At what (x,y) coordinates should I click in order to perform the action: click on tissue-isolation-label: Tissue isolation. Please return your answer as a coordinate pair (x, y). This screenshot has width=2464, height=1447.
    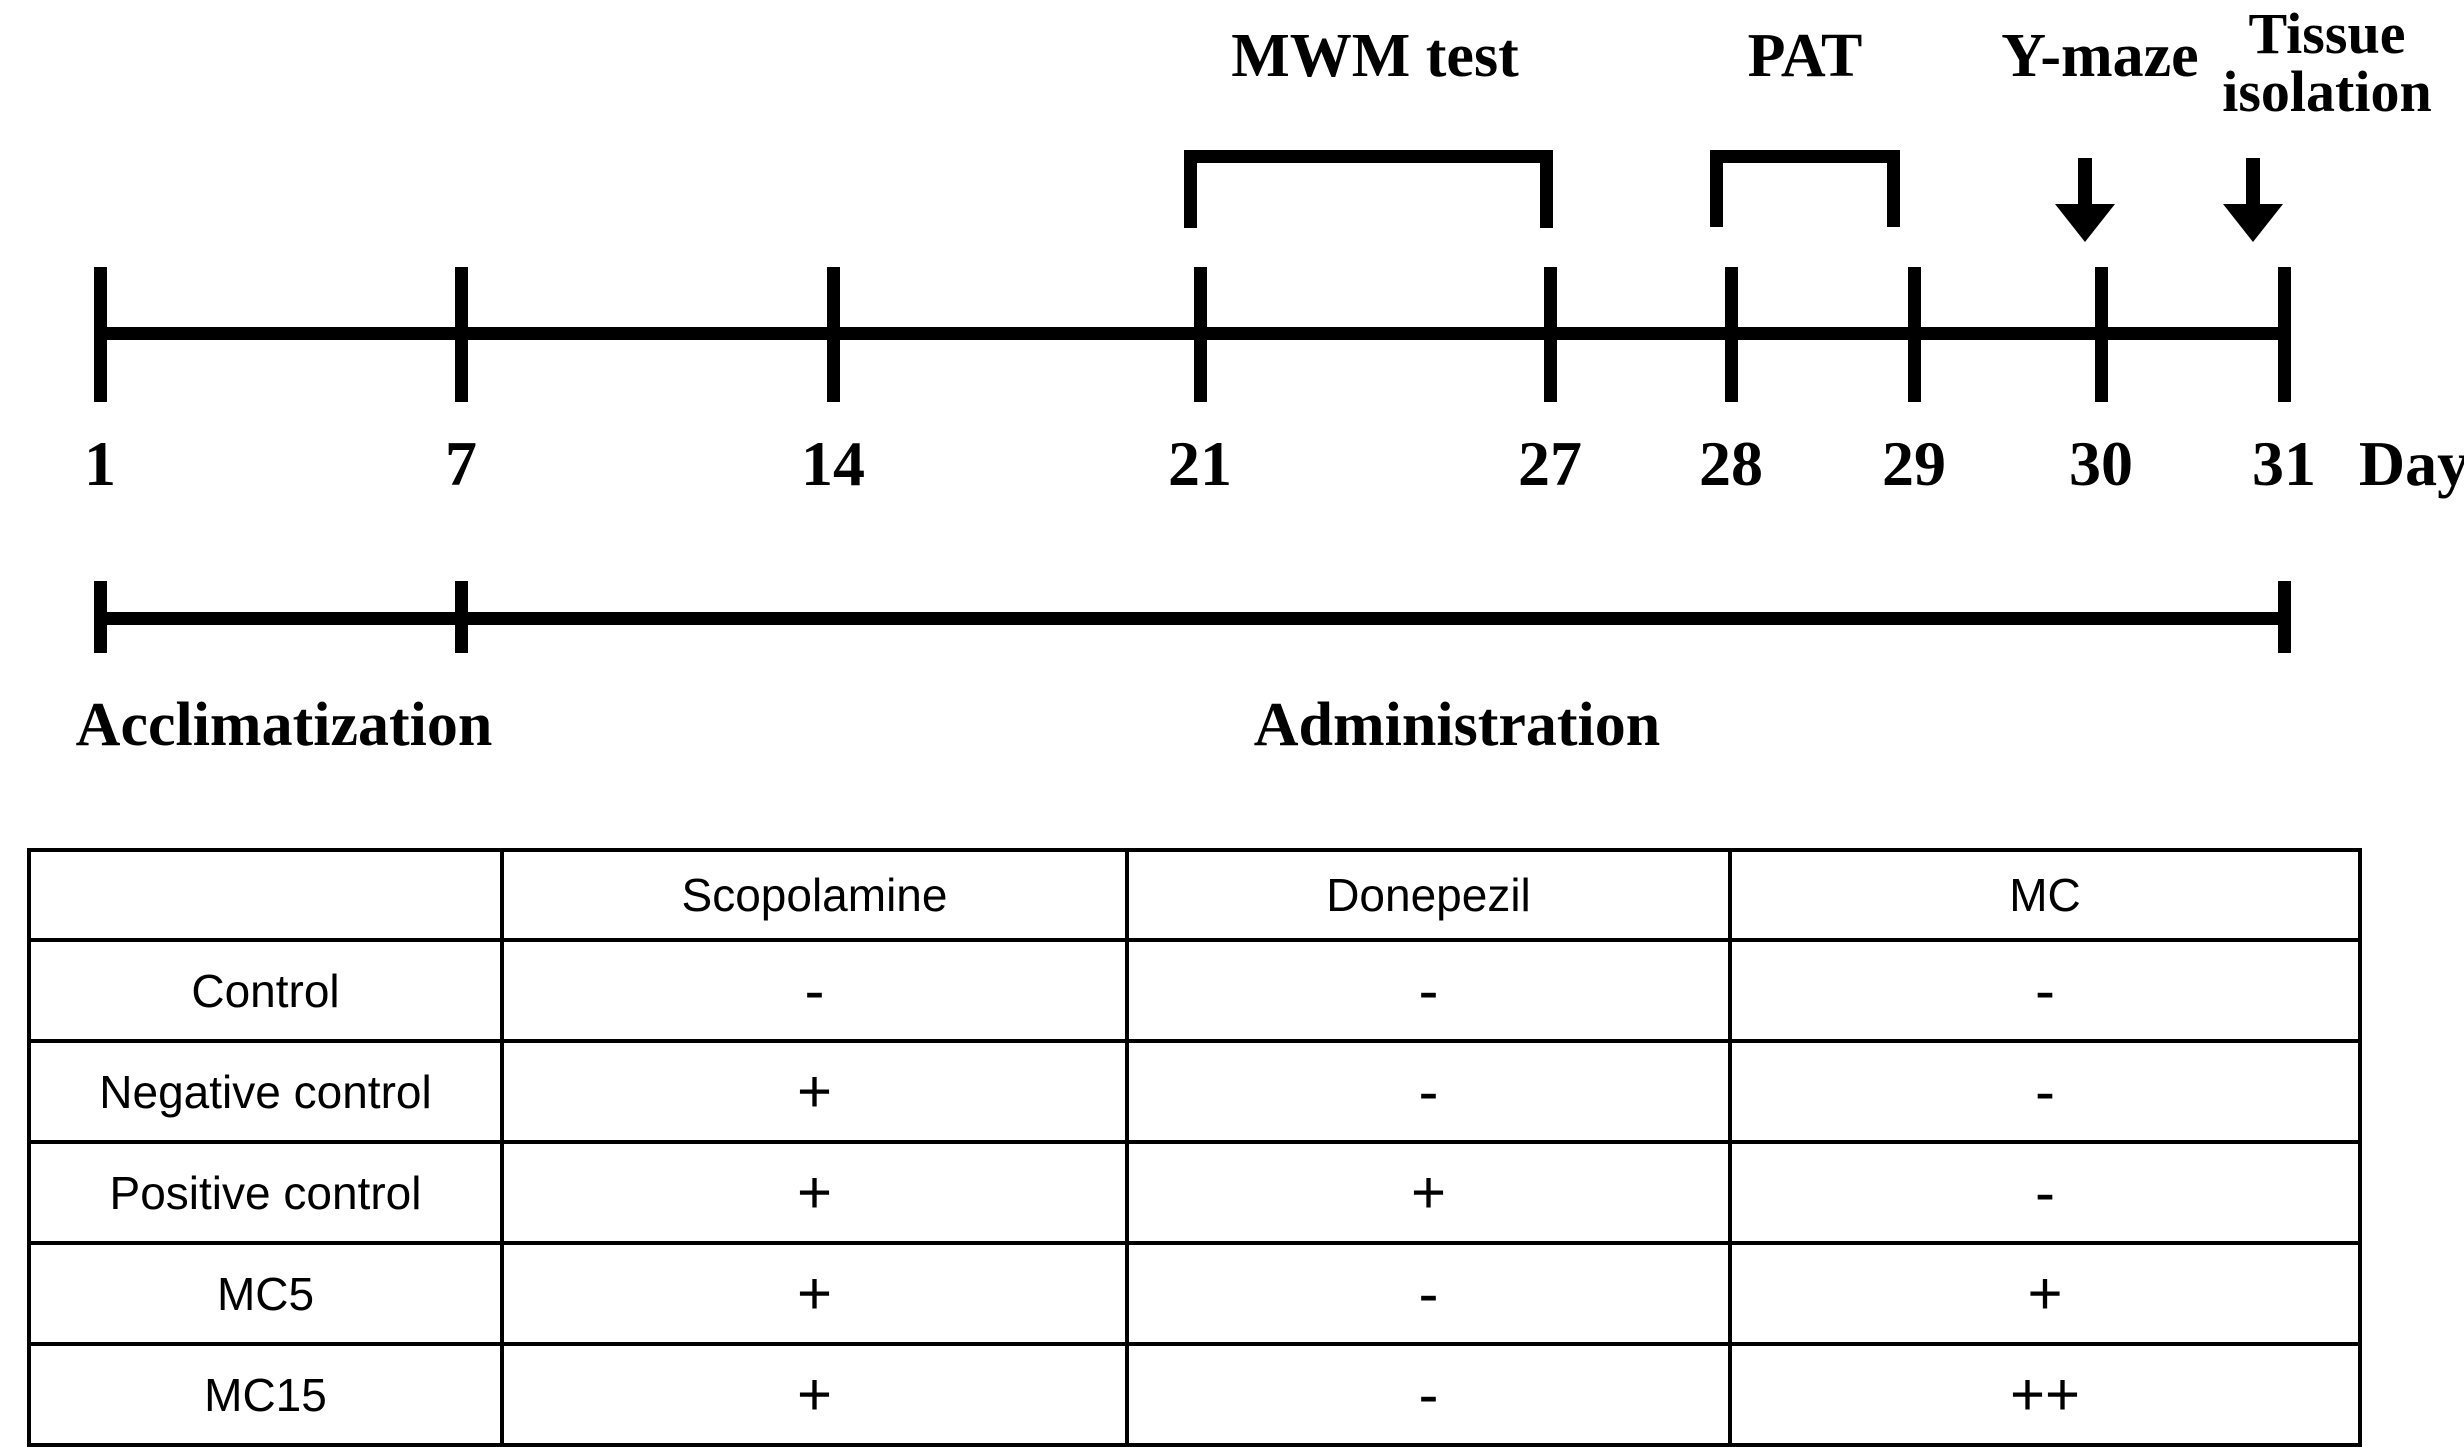
    Looking at the image, I should click on (2327, 62).